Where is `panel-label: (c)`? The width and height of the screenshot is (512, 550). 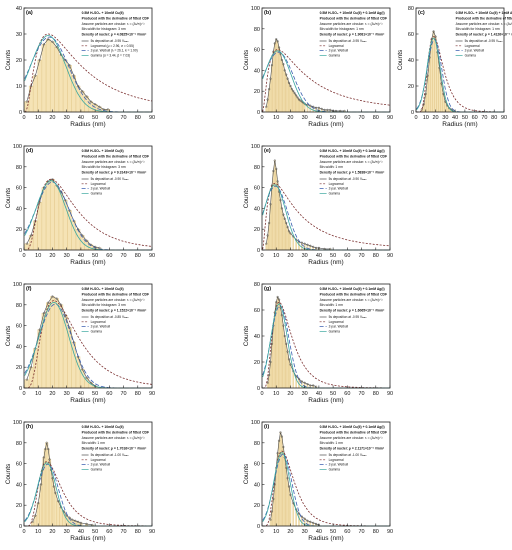 panel-label: (c) is located at coordinates (421, 13).